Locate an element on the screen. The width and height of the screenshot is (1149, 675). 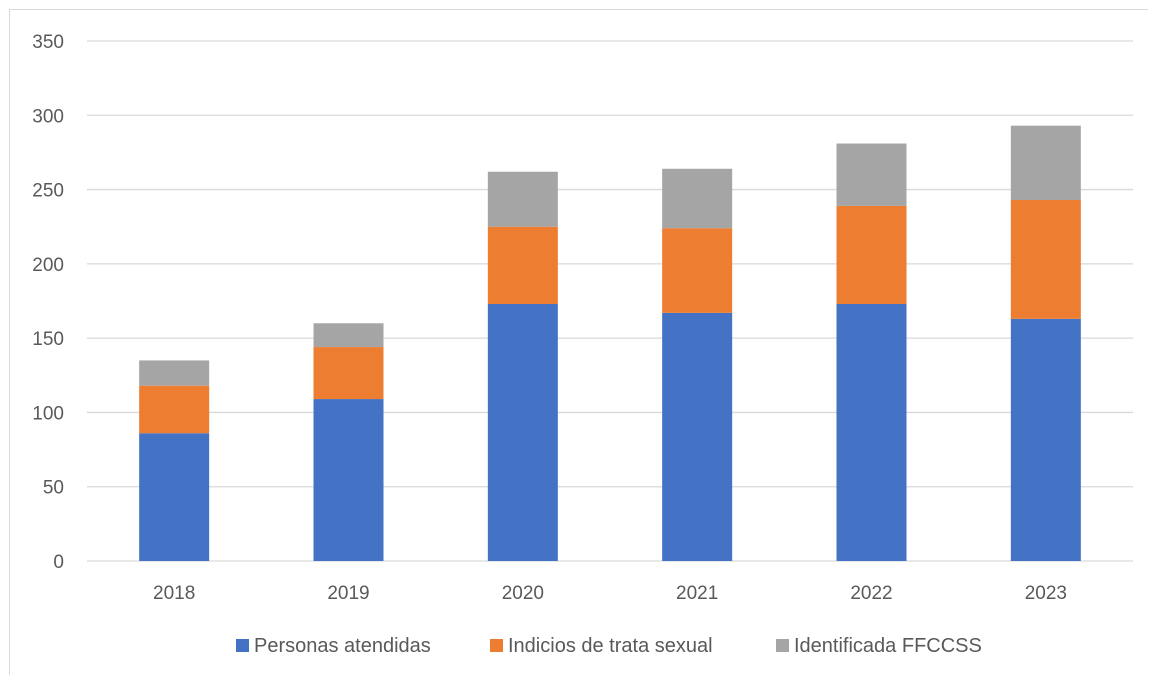
y-tick-label: 150 is located at coordinates (48, 339).